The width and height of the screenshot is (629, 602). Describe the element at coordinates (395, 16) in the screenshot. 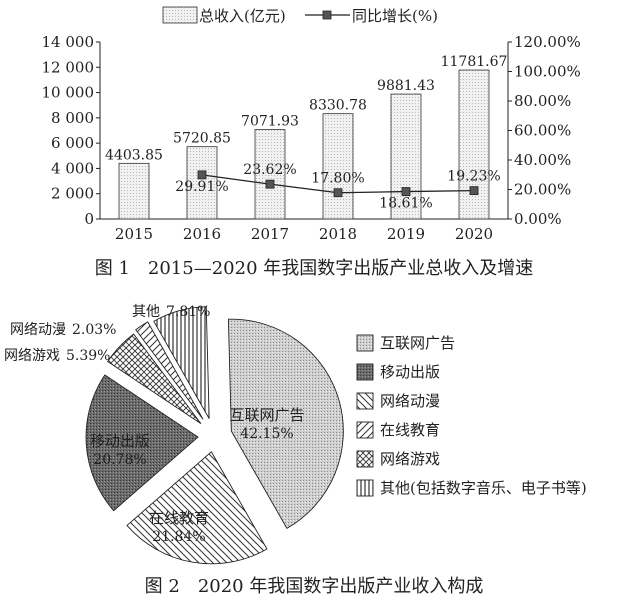

I see `legend-label-growth: 同比增长(%)` at that location.